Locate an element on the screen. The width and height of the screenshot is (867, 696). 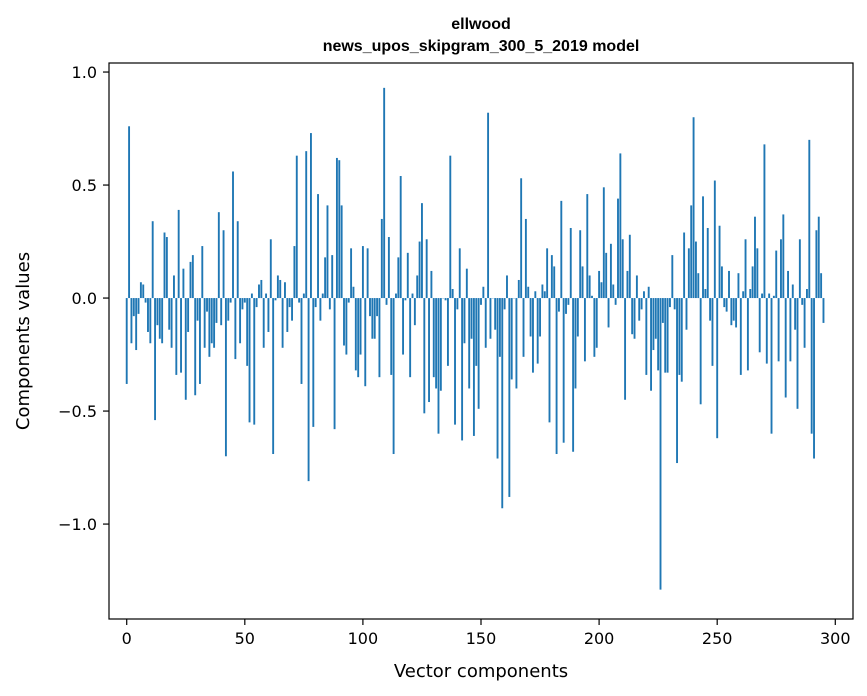
y-tick-label: 0.5 is located at coordinates (84, 185).